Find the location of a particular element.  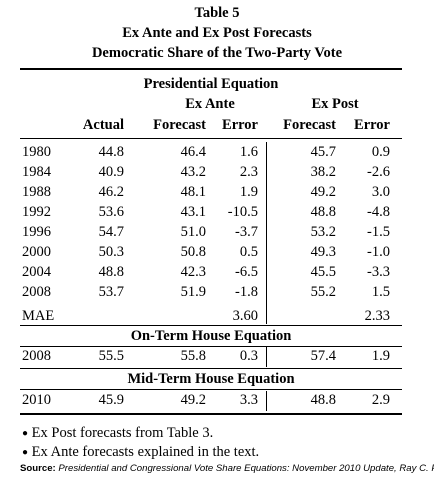

table-cell-error-ante: -6.5 is located at coordinates (246, 272).